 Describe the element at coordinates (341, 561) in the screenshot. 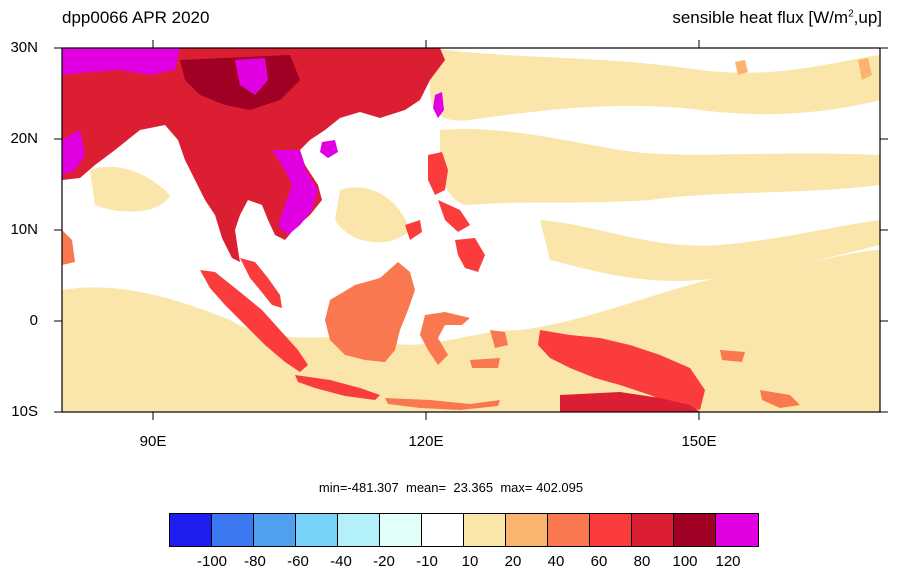

I see `colorbar-label: -40` at that location.